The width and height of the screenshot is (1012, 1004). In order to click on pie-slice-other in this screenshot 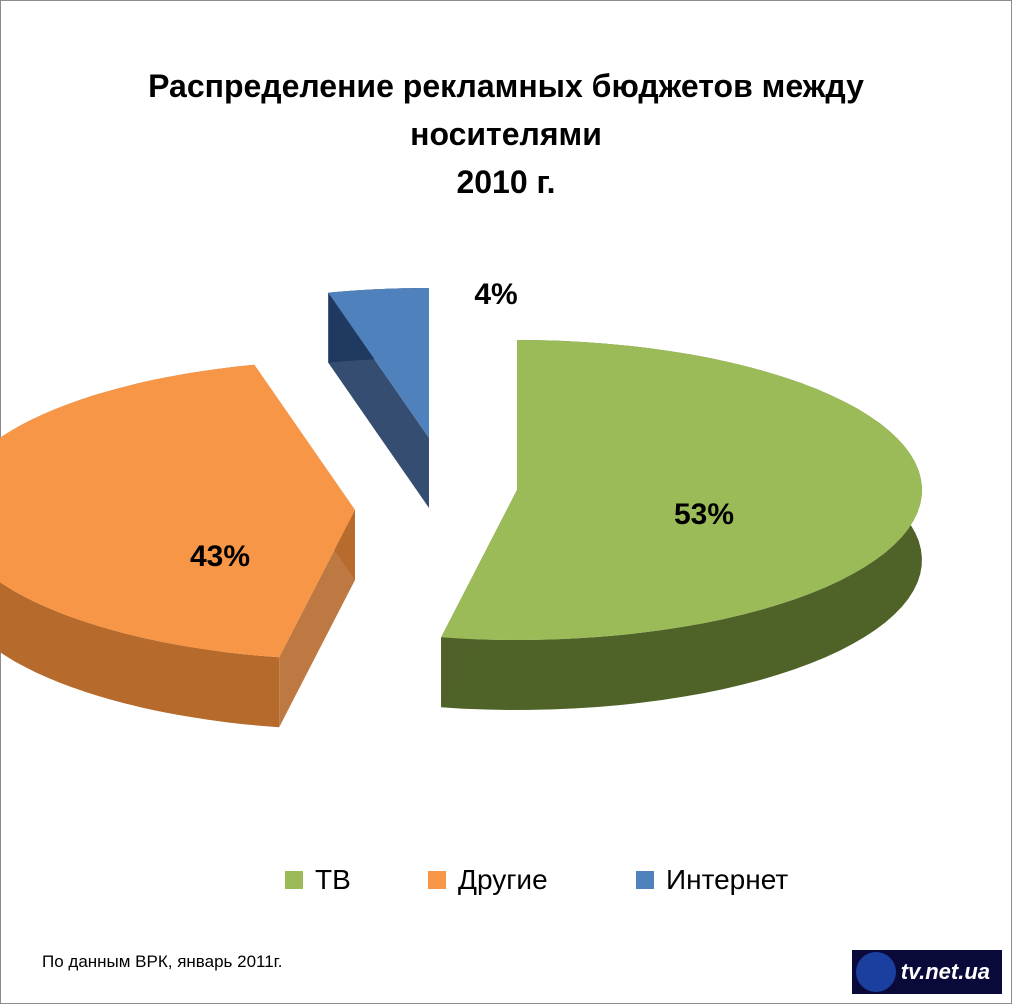, I will do `click(177, 546)`.